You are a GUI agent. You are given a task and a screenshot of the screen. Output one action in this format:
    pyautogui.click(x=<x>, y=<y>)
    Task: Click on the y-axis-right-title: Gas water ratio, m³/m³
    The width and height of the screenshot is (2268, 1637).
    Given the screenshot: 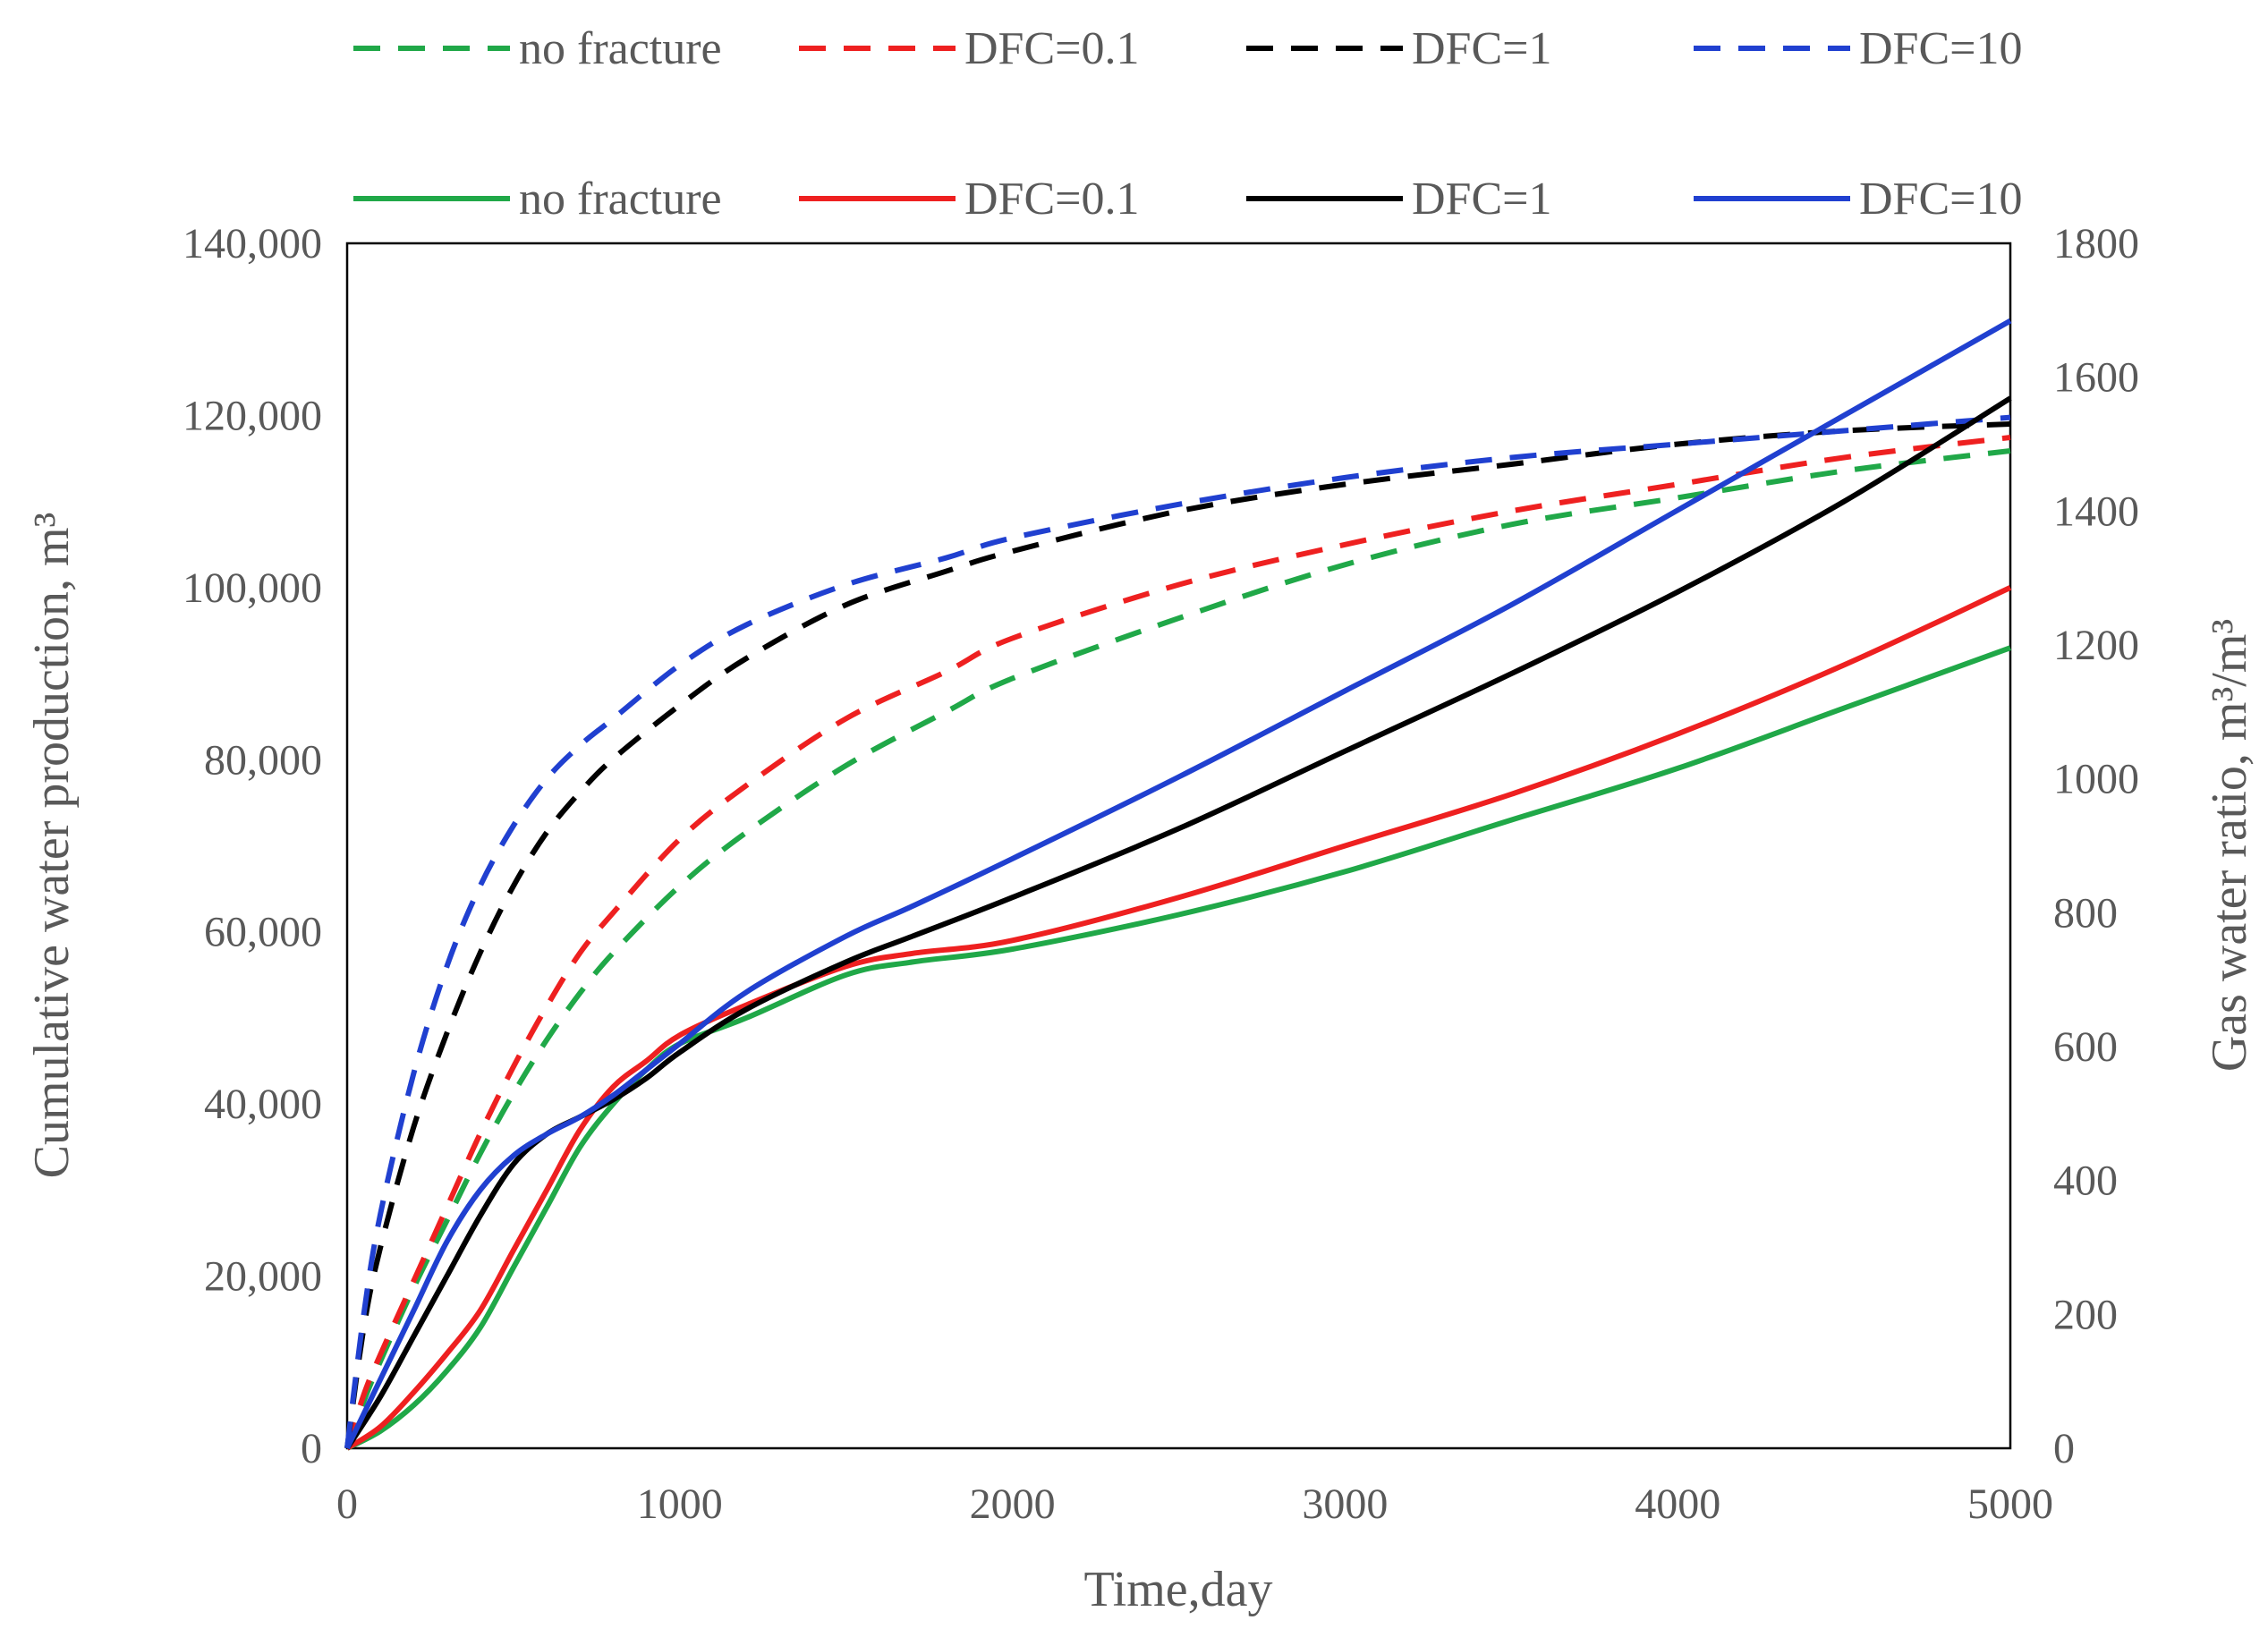 What is the action you would take?
    pyautogui.click(x=2229, y=845)
    